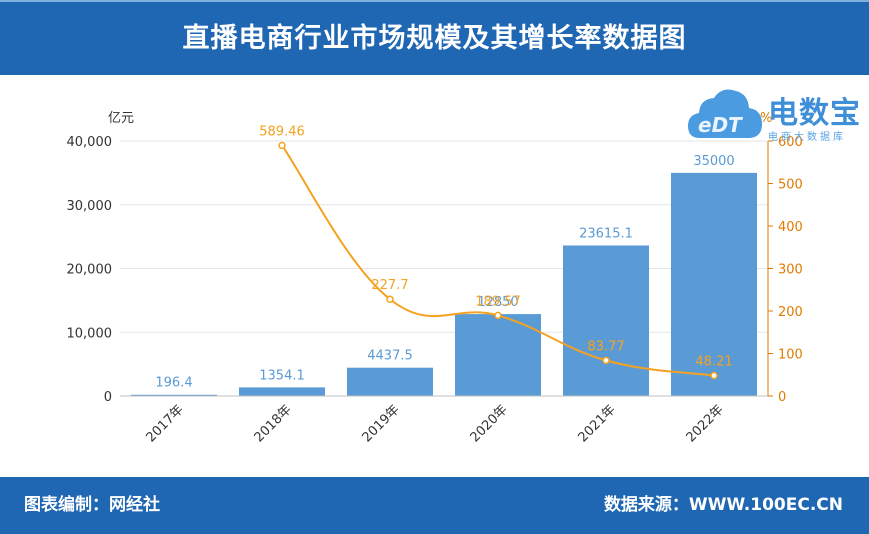  I want to click on right-axis-tick-label: 200, so click(790, 312).